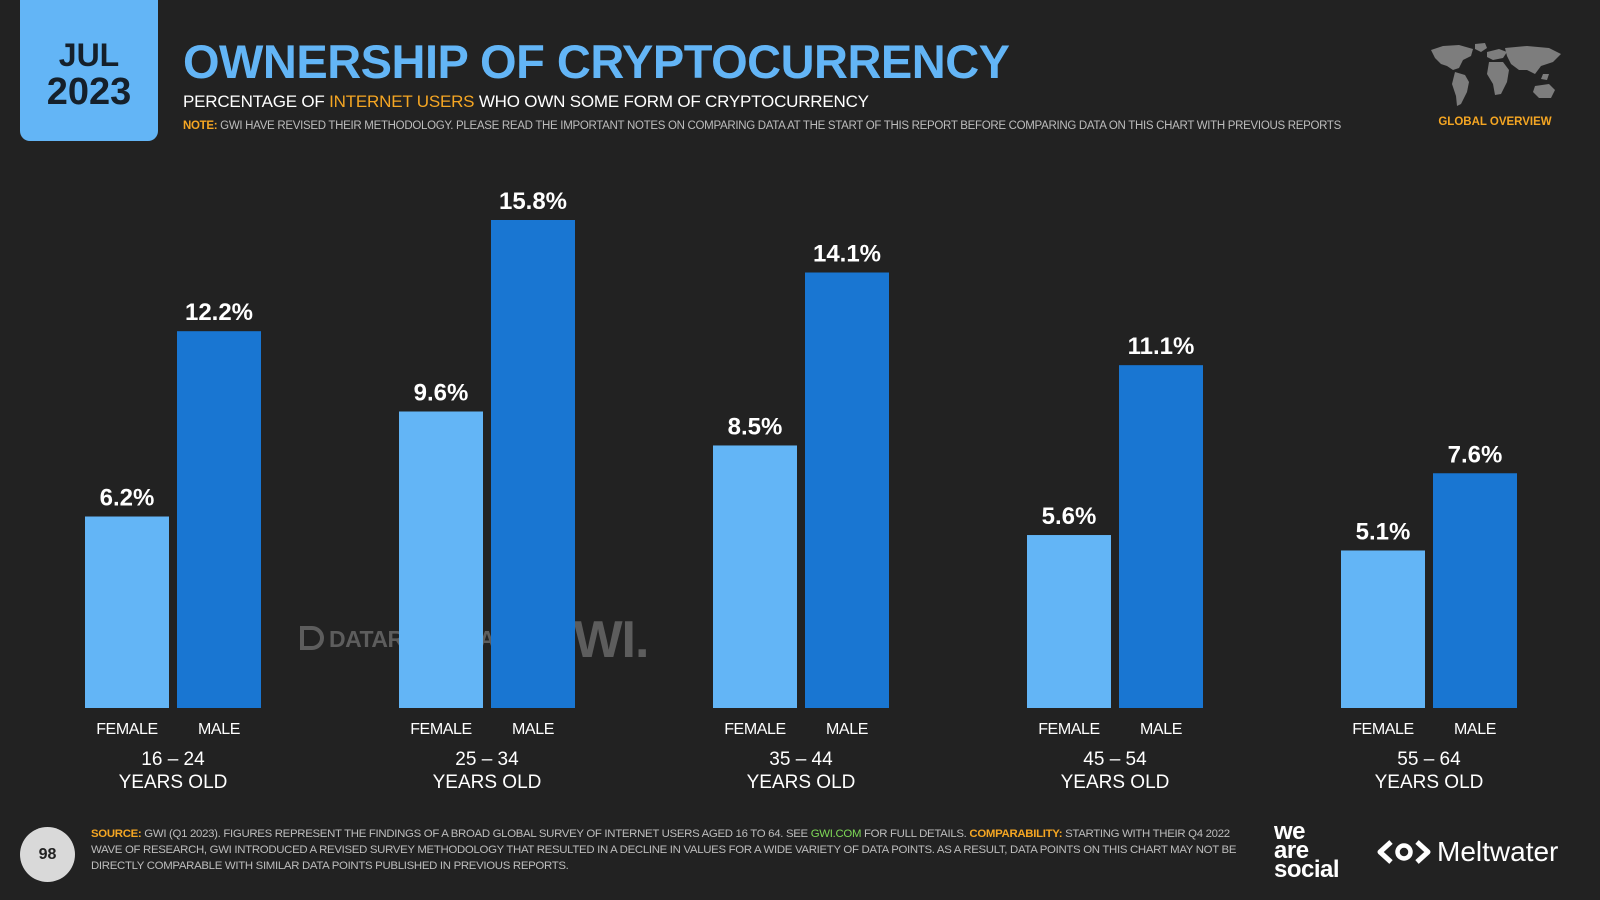 This screenshot has height=900, width=1600. Describe the element at coordinates (89, 92) in the screenshot. I see `date-year: 2023` at that location.